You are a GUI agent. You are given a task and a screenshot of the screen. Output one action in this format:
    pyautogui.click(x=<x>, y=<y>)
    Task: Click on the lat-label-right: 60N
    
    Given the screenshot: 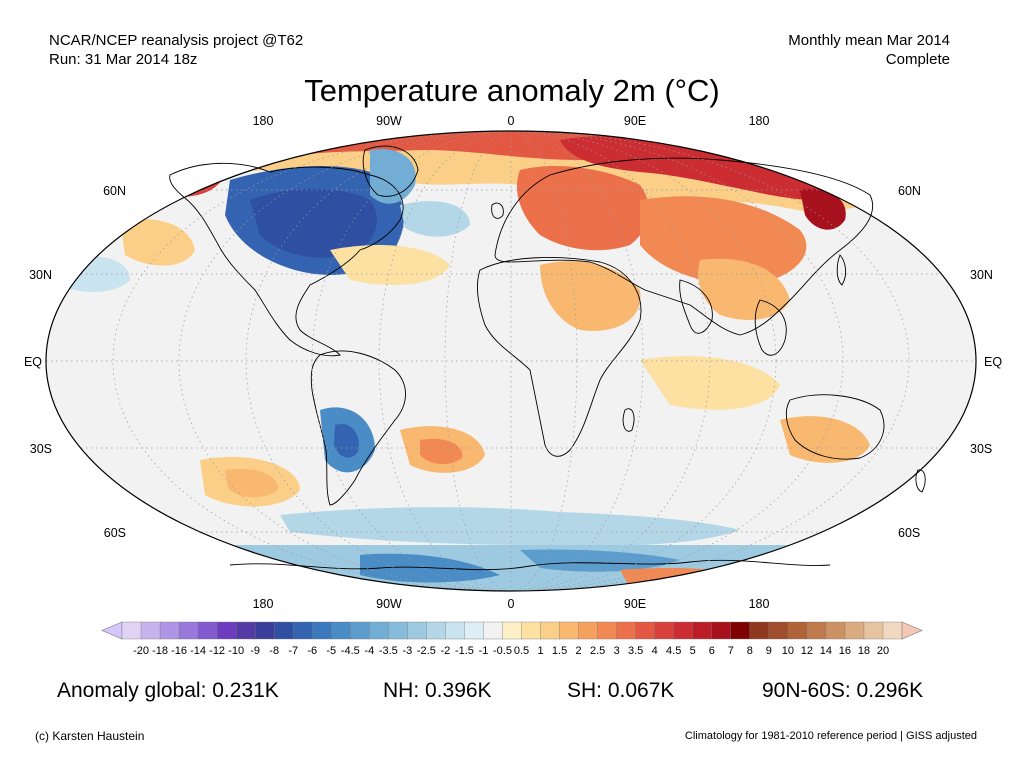 What is the action you would take?
    pyautogui.click(x=909, y=191)
    